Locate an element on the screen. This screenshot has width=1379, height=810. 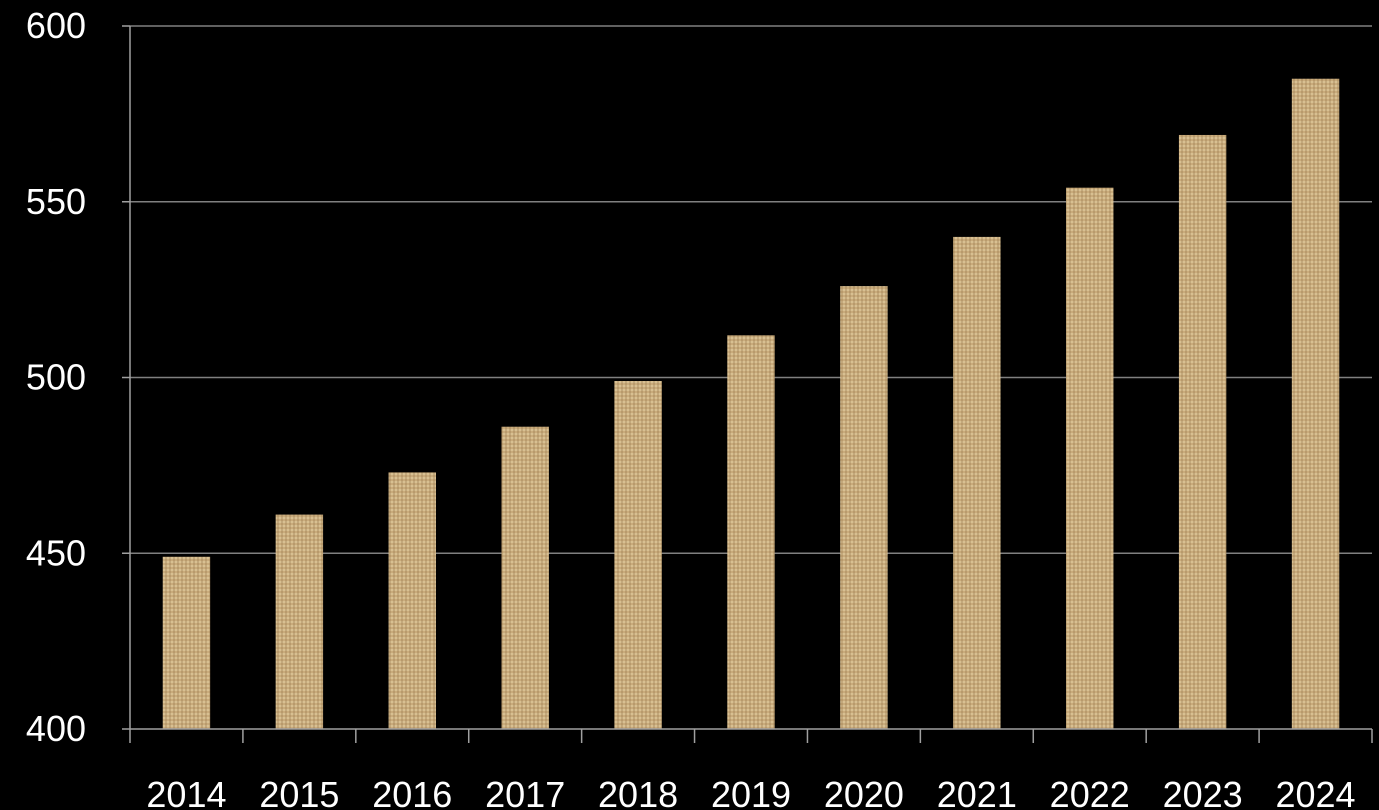
x-tick-label: 2022 is located at coordinates (1090, 792).